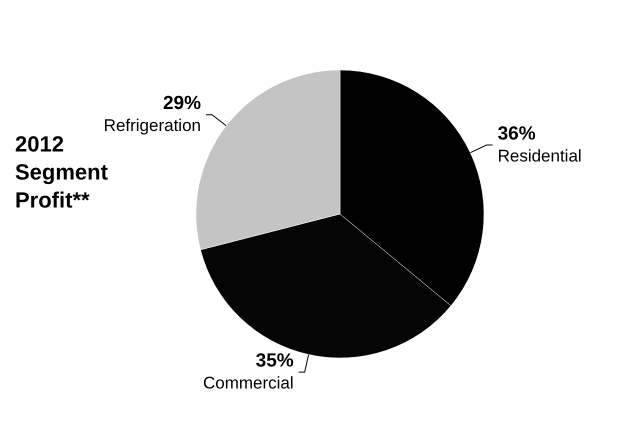 This screenshot has height=423, width=629. Describe the element at coordinates (540, 156) in the screenshot. I see `slice-label: Residential` at that location.